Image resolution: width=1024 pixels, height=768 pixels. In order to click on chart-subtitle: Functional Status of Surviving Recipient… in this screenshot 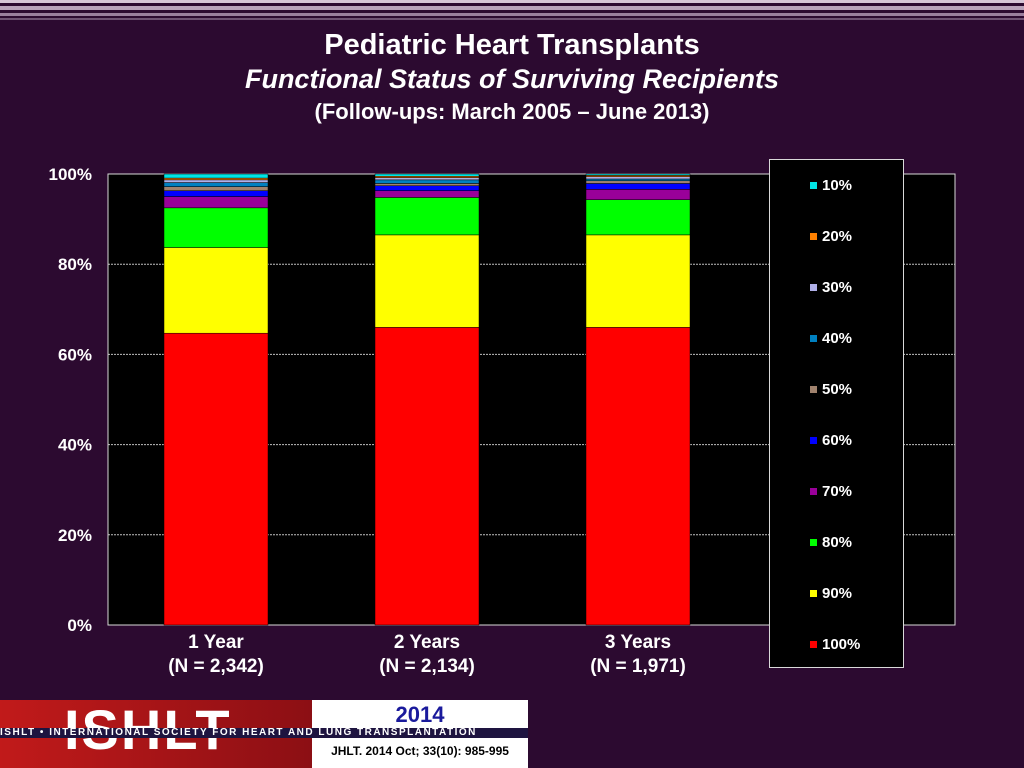, I will do `click(512, 79)`.